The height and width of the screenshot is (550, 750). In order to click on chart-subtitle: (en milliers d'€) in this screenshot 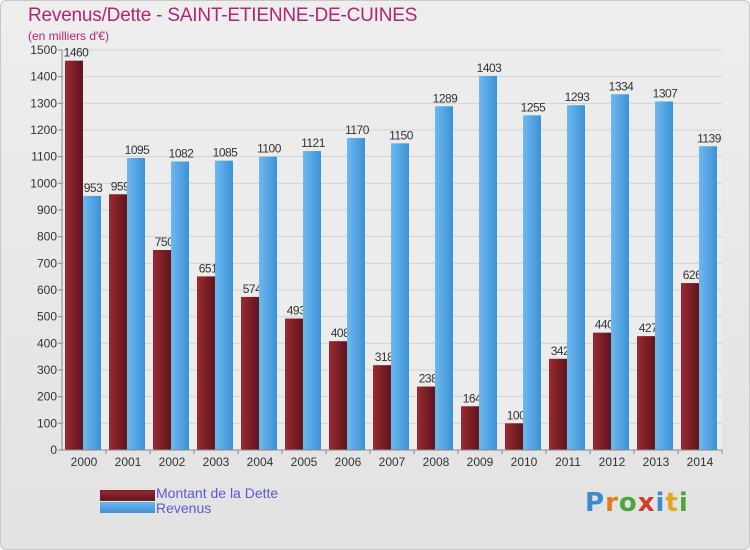, I will do `click(68, 36)`.